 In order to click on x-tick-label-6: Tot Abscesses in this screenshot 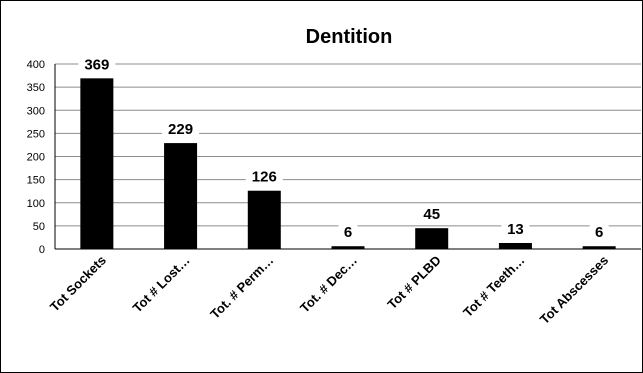, I will do `click(574, 290)`.